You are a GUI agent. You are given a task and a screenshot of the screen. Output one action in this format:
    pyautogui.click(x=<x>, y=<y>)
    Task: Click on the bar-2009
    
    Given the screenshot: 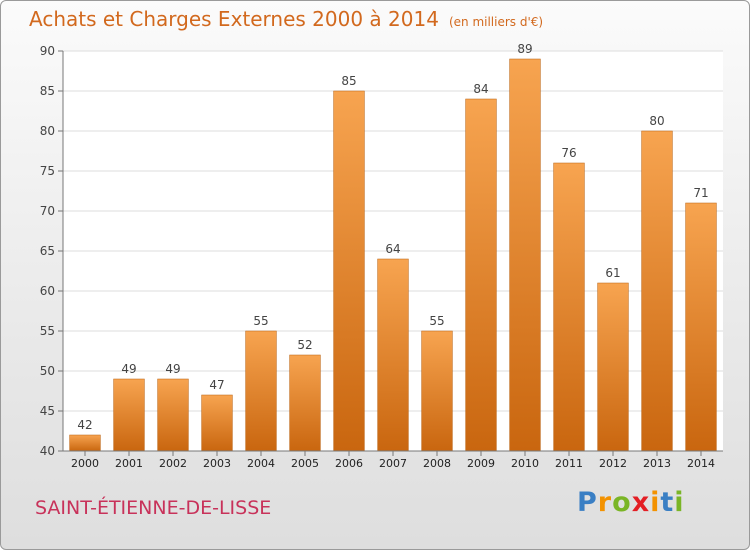 What is the action you would take?
    pyautogui.click(x=481, y=275)
    